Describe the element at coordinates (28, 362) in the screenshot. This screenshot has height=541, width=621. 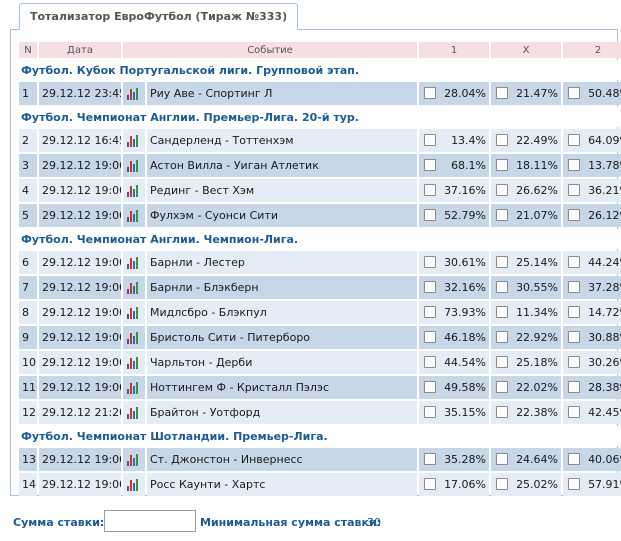
I see `match-number: 10` at that location.